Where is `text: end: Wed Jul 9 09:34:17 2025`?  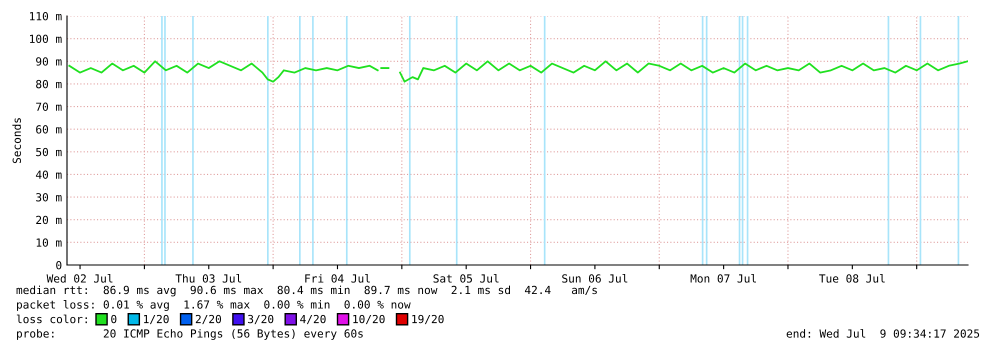
text: end: Wed Jul 9 09:34:17 2025 is located at coordinates (883, 333).